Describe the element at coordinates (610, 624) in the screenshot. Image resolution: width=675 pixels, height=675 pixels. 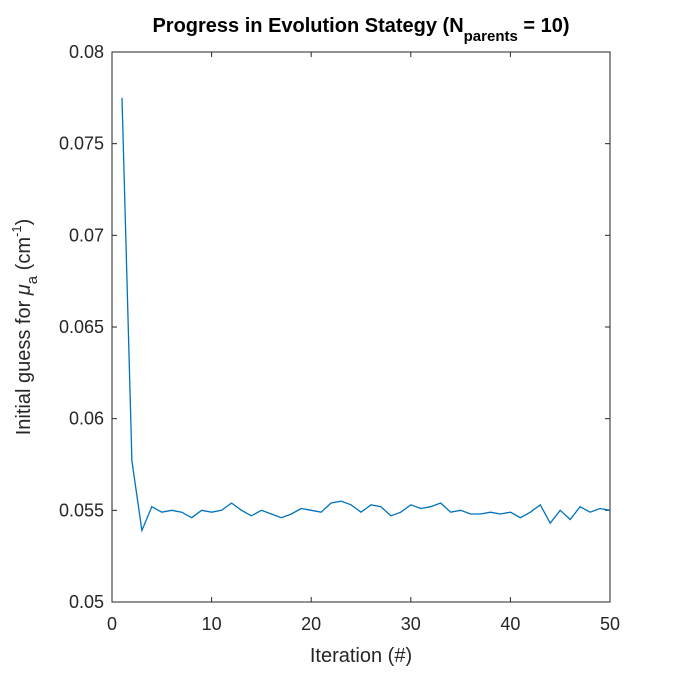
I see `x-tick-label: 50` at that location.